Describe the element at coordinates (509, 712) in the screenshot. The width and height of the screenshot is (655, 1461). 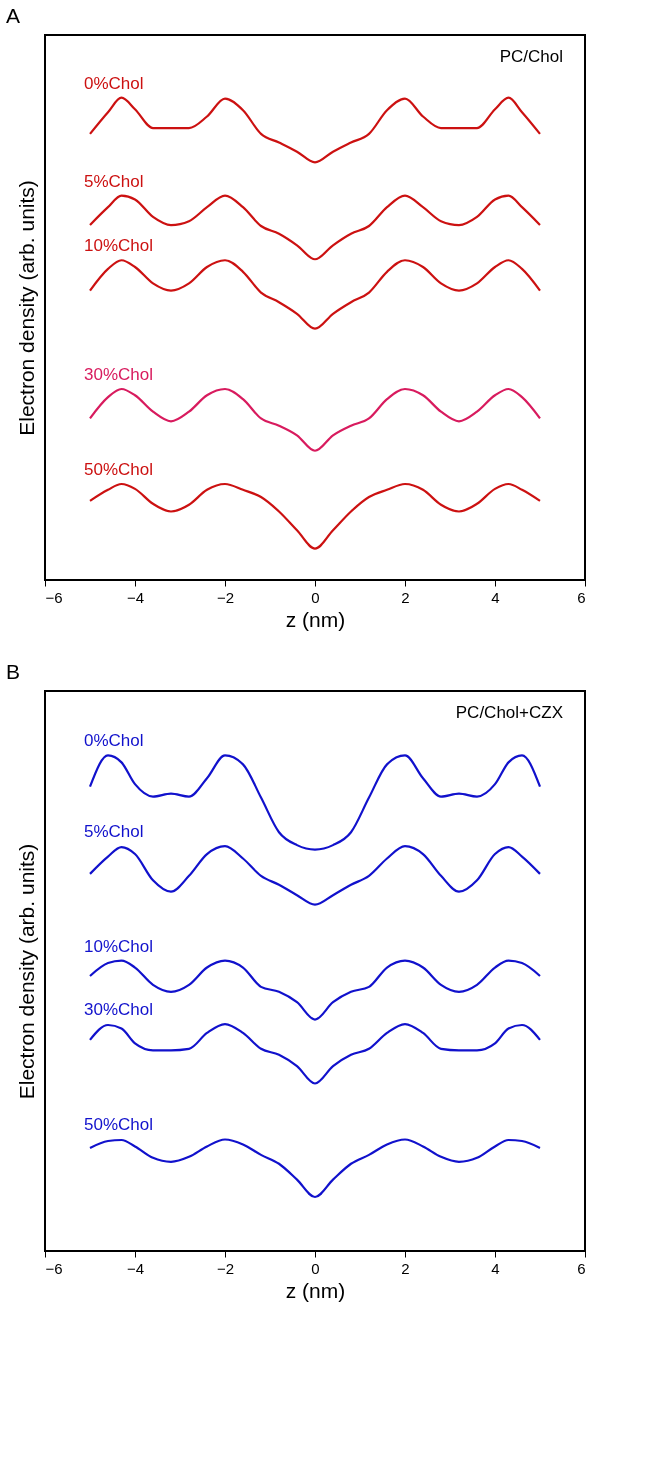
I see `text: PC/Chol+CZX` at that location.